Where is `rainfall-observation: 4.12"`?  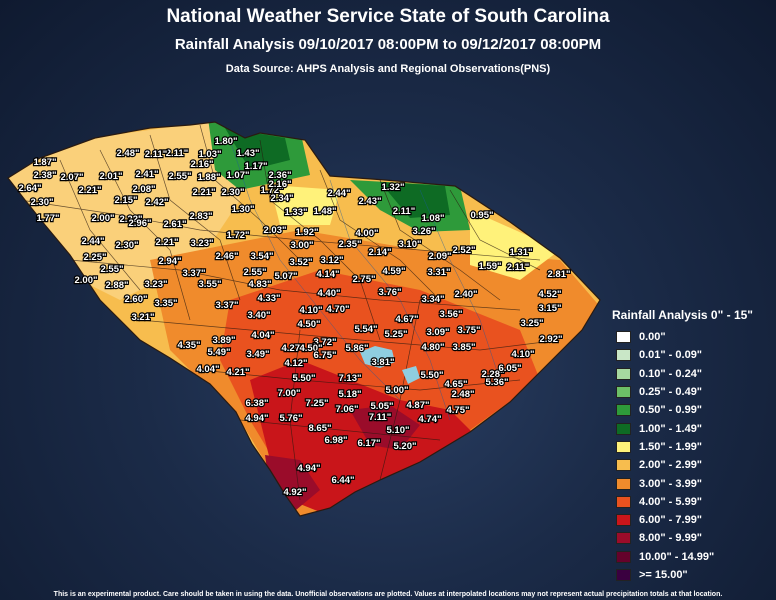
rainfall-observation: 4.12" is located at coordinates (296, 363).